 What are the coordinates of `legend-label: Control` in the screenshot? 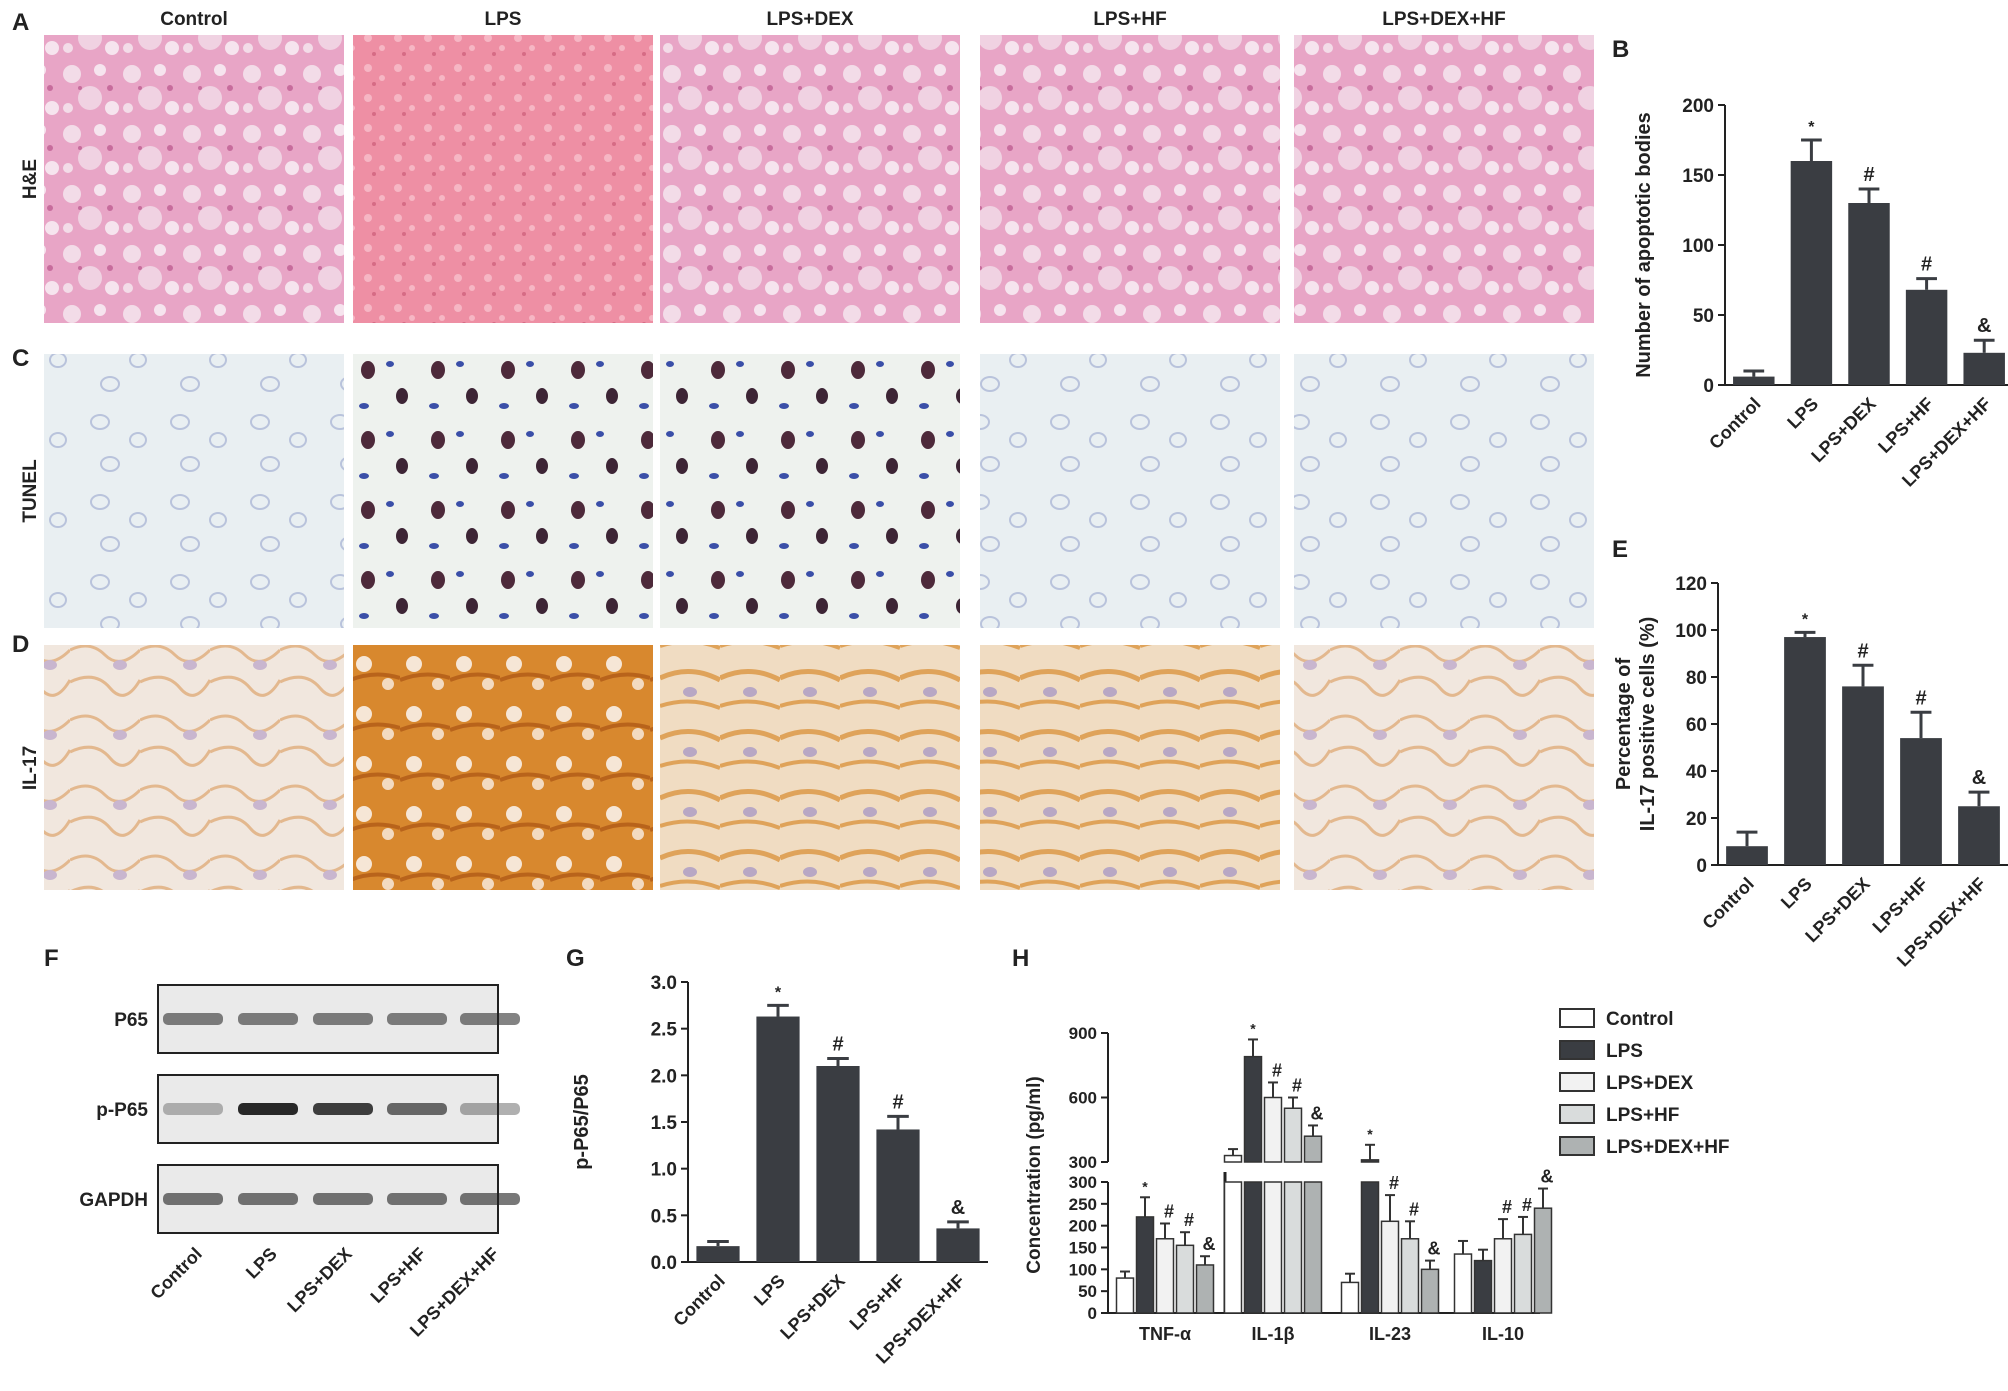 It's located at (1640, 1019).